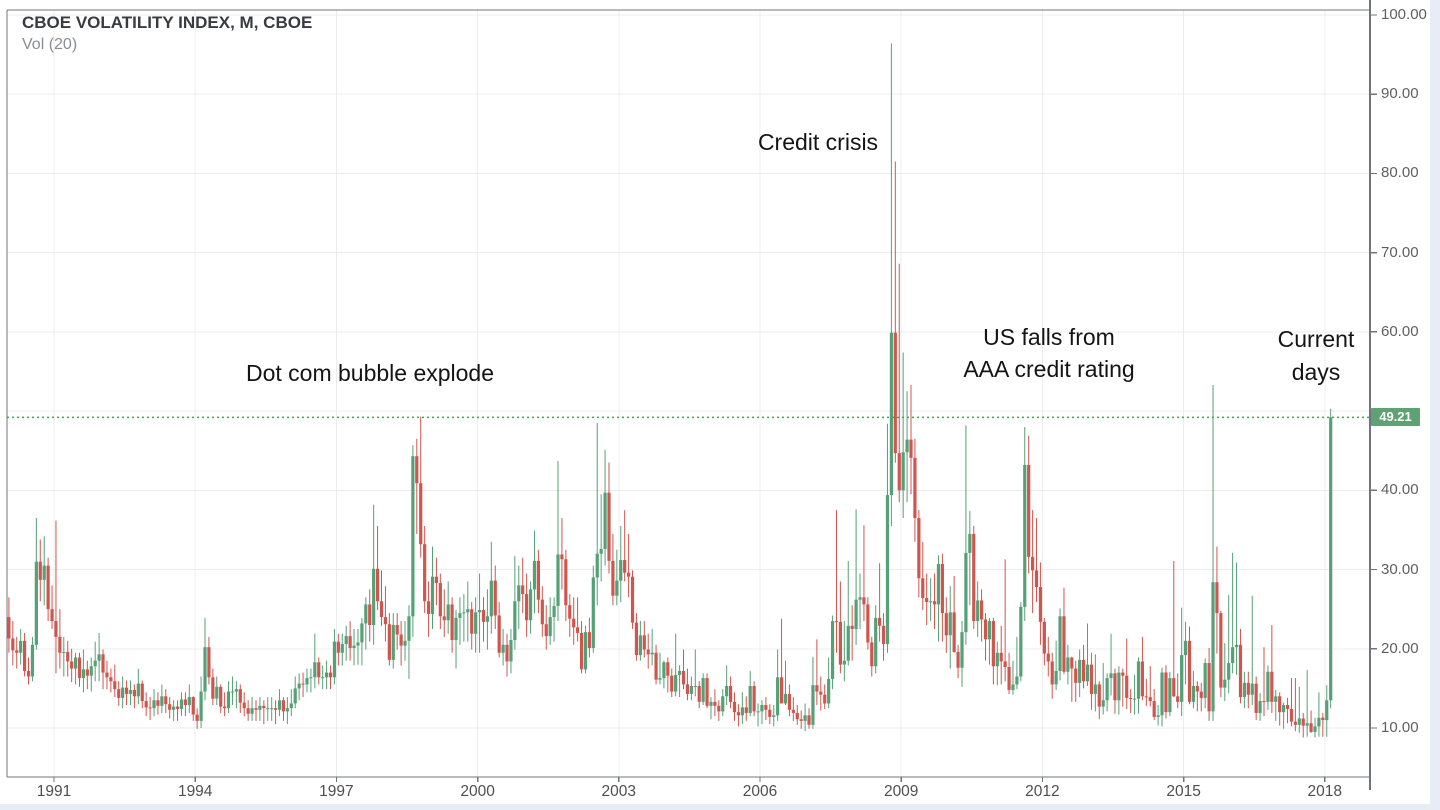 This screenshot has height=810, width=1440. I want to click on page-edge-right, so click(1435, 405).